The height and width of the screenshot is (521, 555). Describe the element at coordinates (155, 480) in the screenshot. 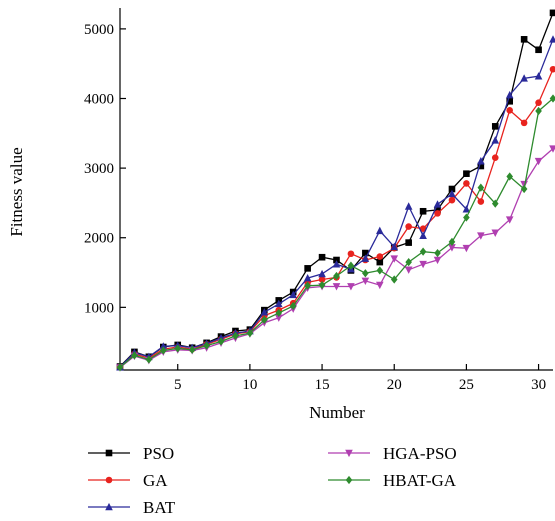

I see `legend-label: GA` at that location.